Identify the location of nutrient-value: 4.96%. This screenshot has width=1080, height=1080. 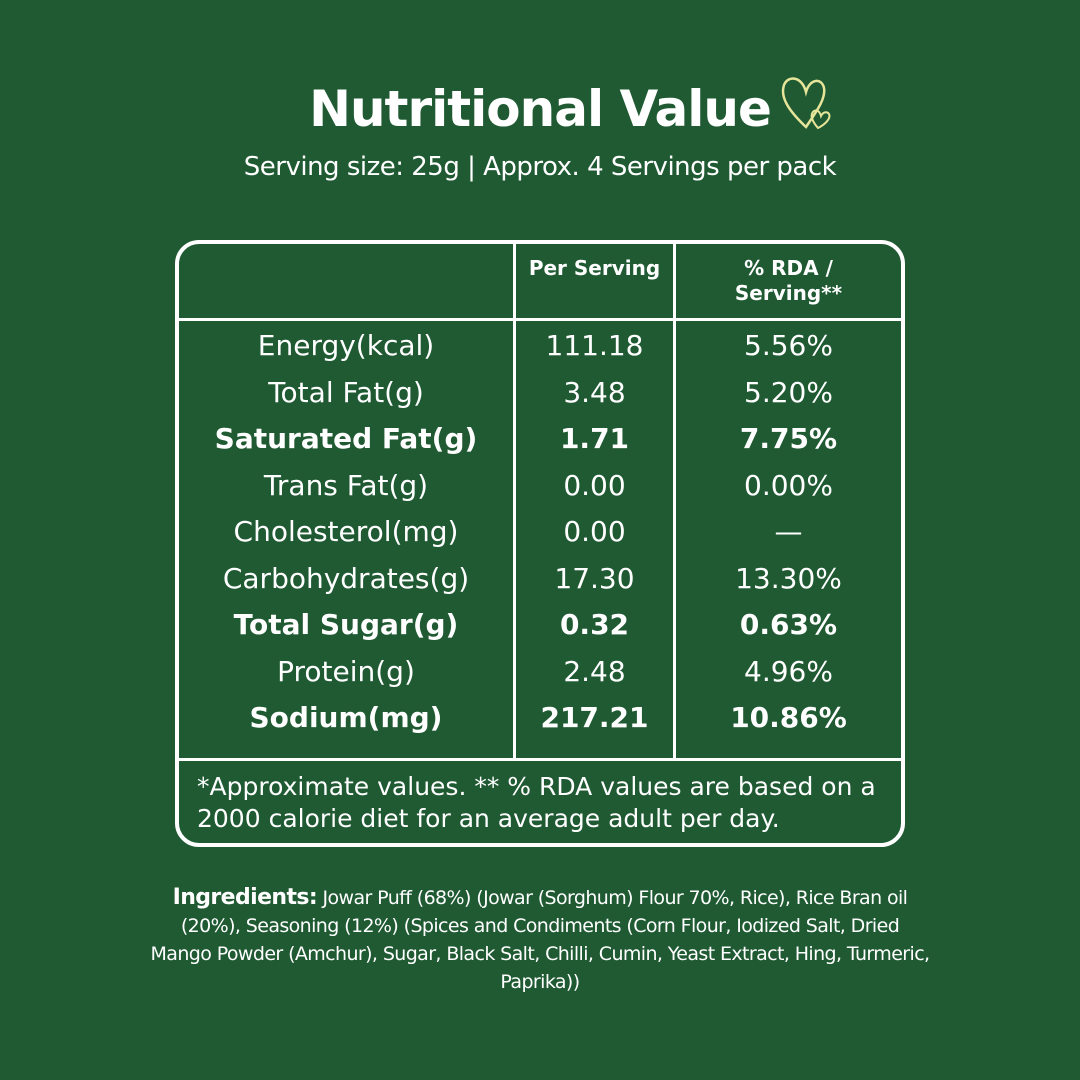
(788, 671).